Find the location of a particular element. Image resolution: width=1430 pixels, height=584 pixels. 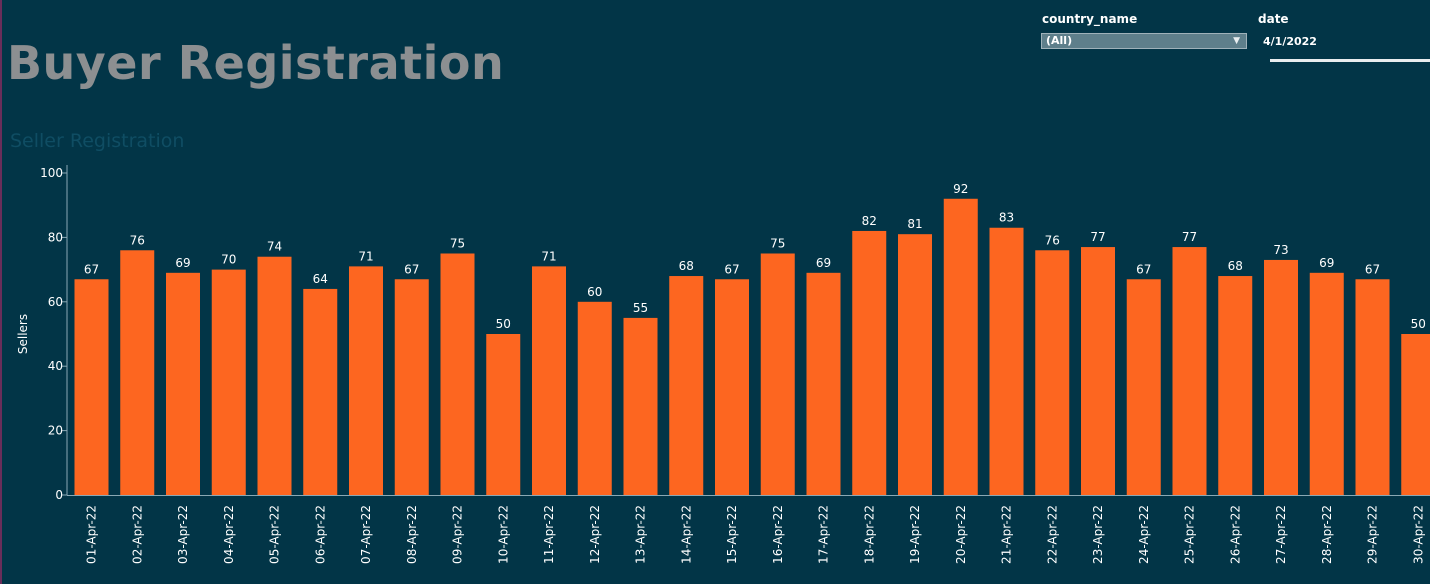

x-tick-label: 29-Apr-22 is located at coordinates (1373, 534).